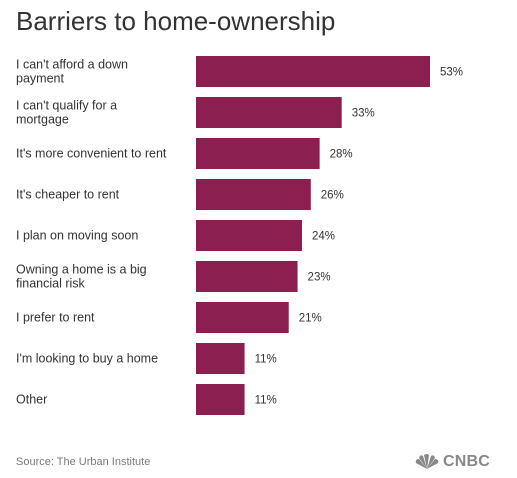  I want to click on value-label: 24%, so click(323, 237).